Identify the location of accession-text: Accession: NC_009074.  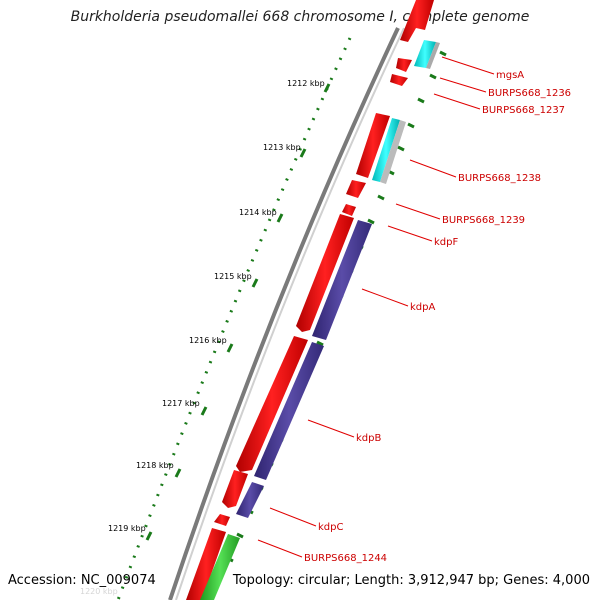
(82, 580).